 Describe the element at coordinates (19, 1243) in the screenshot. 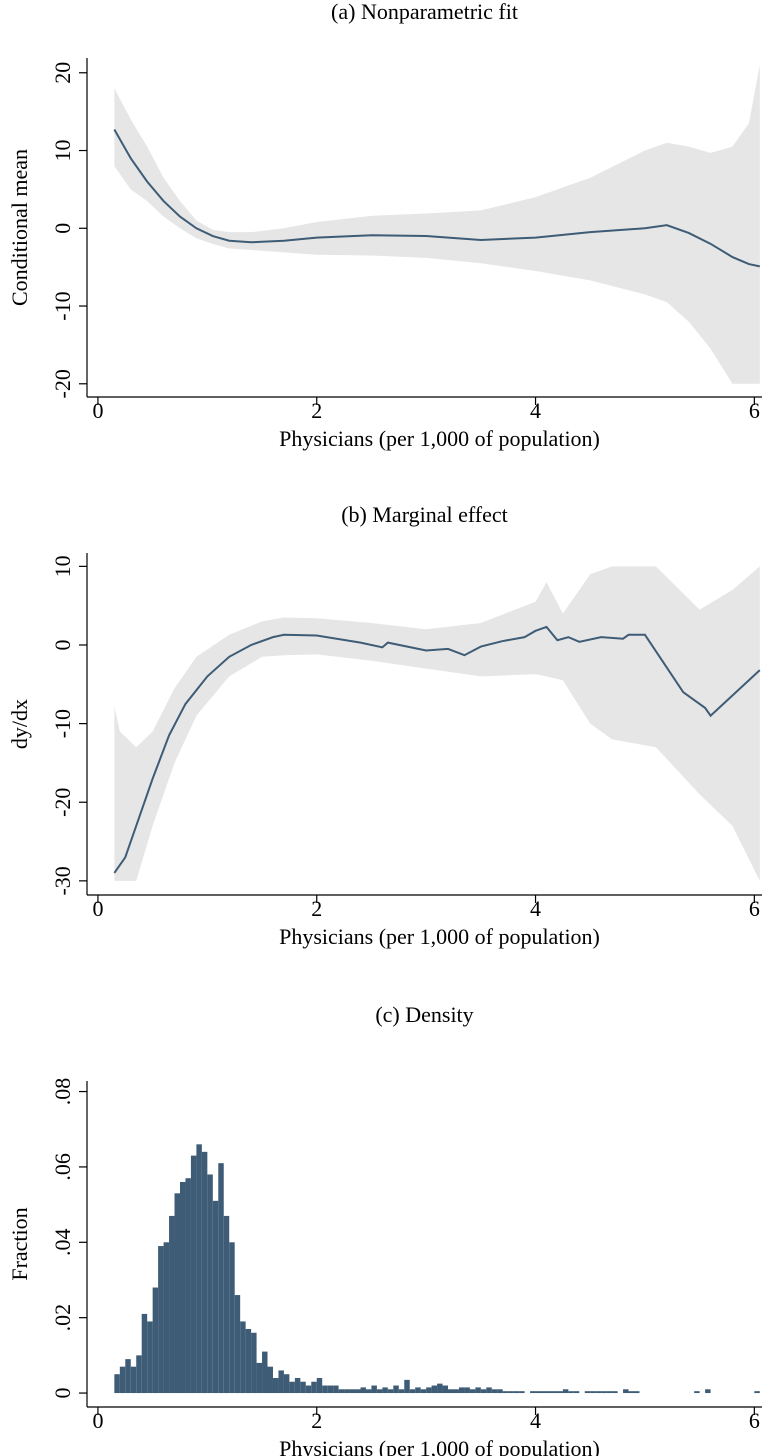

I see `y-axis-title: Fraction` at that location.